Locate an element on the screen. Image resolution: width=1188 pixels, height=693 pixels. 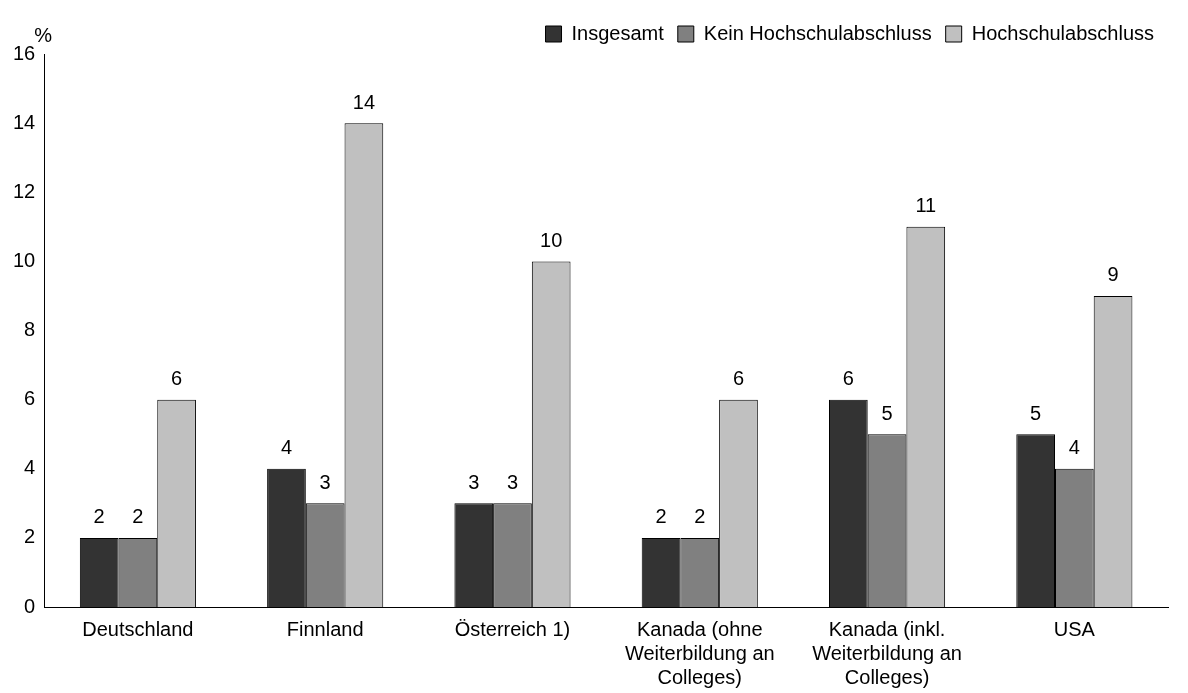
data-label: 10 is located at coordinates (551, 239).